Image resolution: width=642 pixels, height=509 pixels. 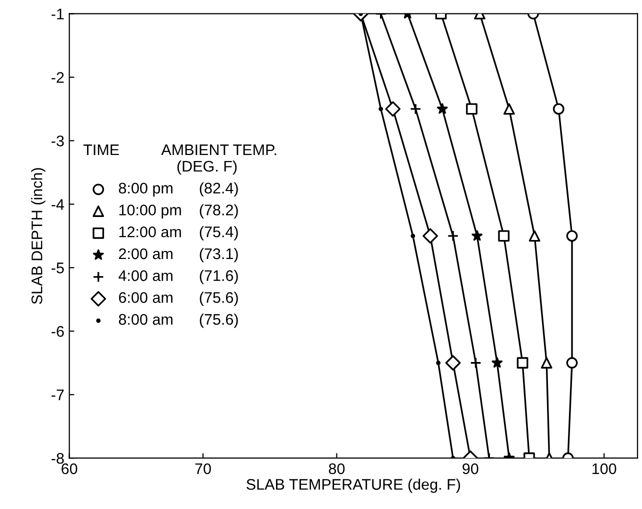 What do you see at coordinates (178, 211) in the screenshot?
I see `legend-label: 10:00 pm (78.2)` at bounding box center [178, 211].